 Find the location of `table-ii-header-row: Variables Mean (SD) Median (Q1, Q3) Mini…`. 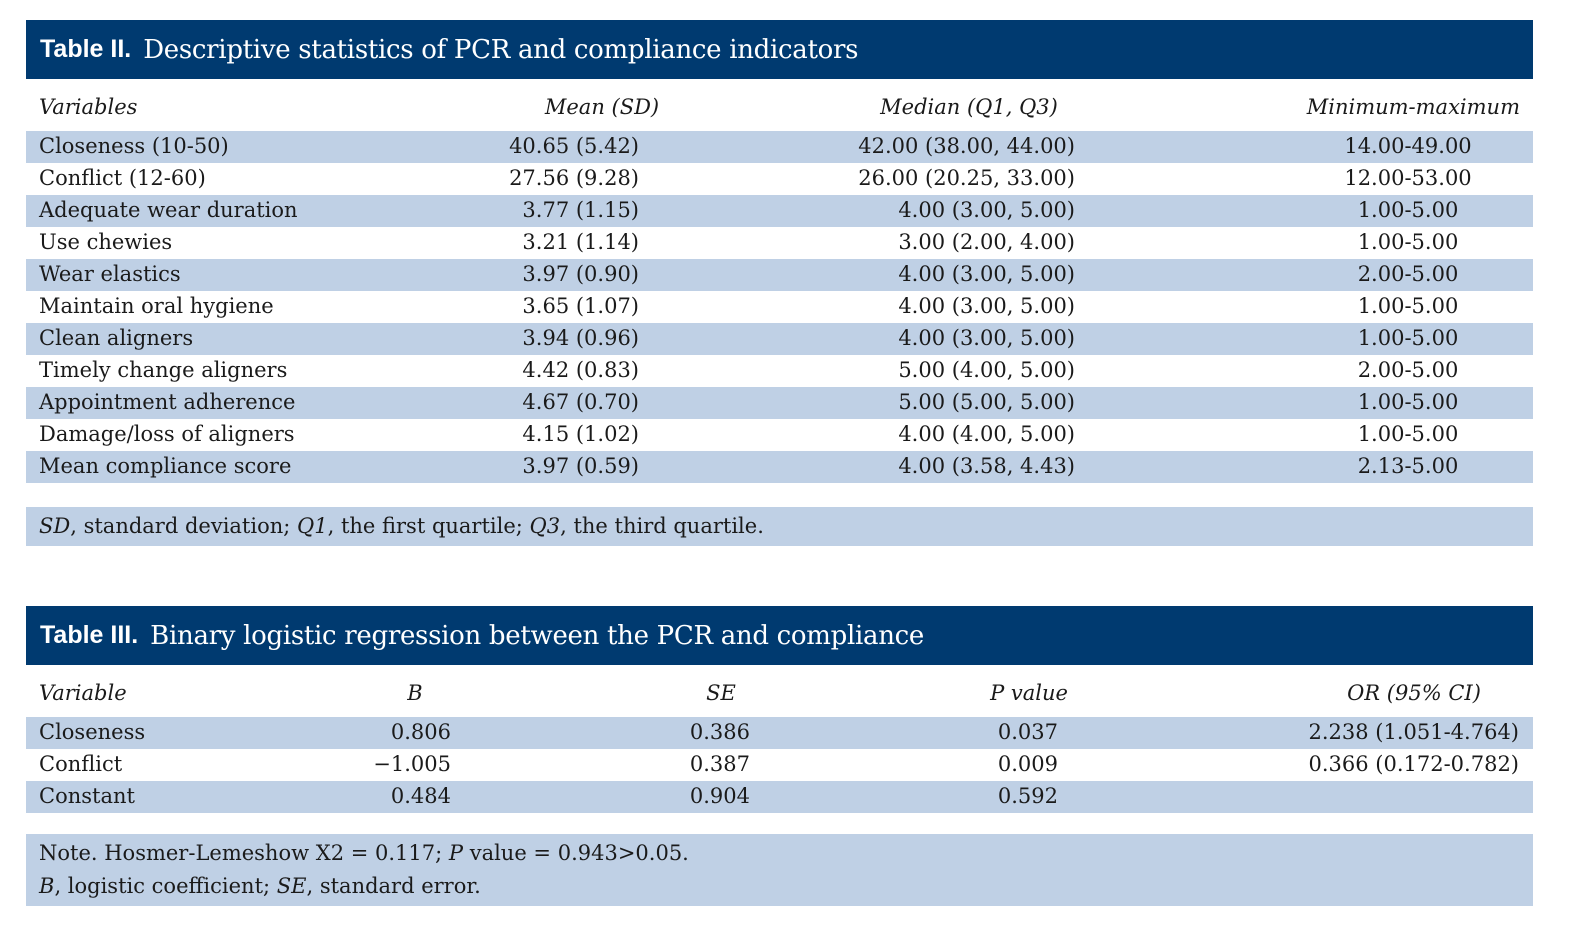

table-ii-header-row: Variables Mean (SD) Median (Q1, Q3) Mini… is located at coordinates (779, 105).